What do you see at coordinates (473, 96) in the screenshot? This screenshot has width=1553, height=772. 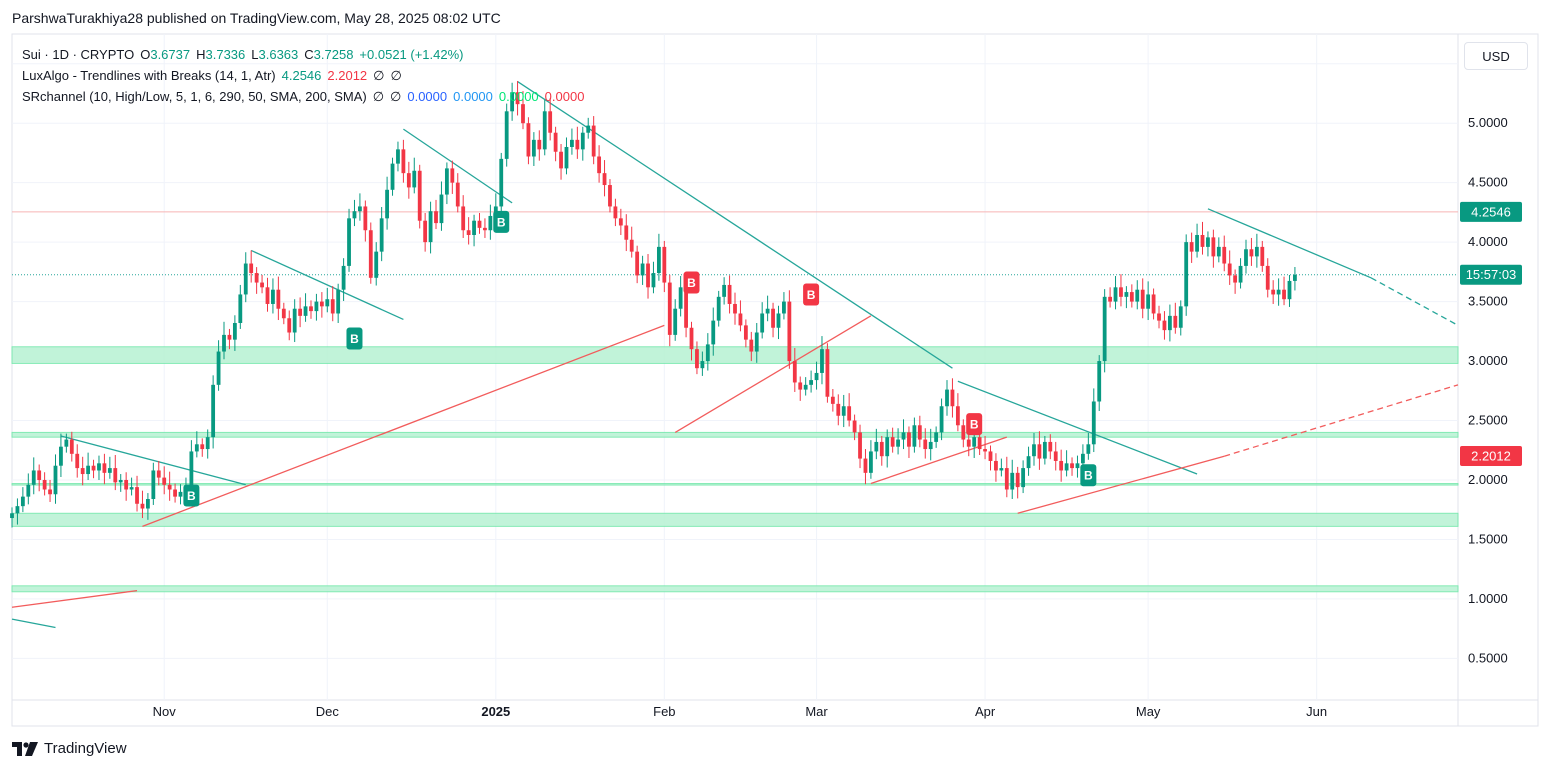 I see `indicator2-value-4: 0.0000` at bounding box center [473, 96].